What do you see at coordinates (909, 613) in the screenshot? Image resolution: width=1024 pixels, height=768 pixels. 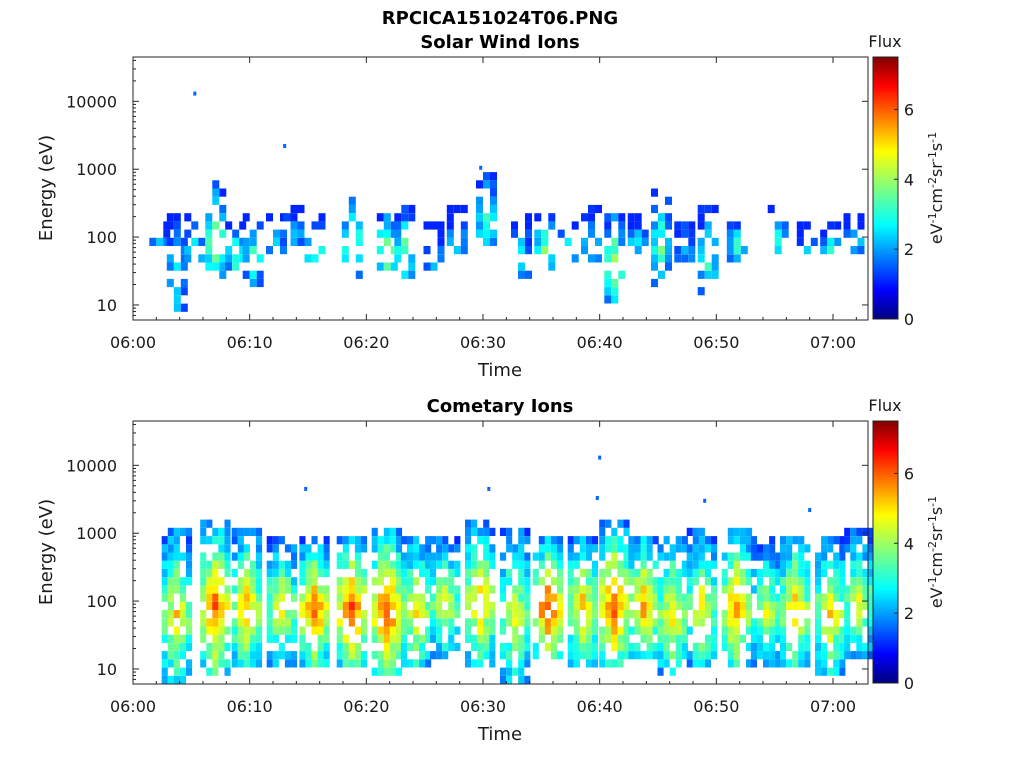 I see `colorbar-tick-label: 2` at bounding box center [909, 613].